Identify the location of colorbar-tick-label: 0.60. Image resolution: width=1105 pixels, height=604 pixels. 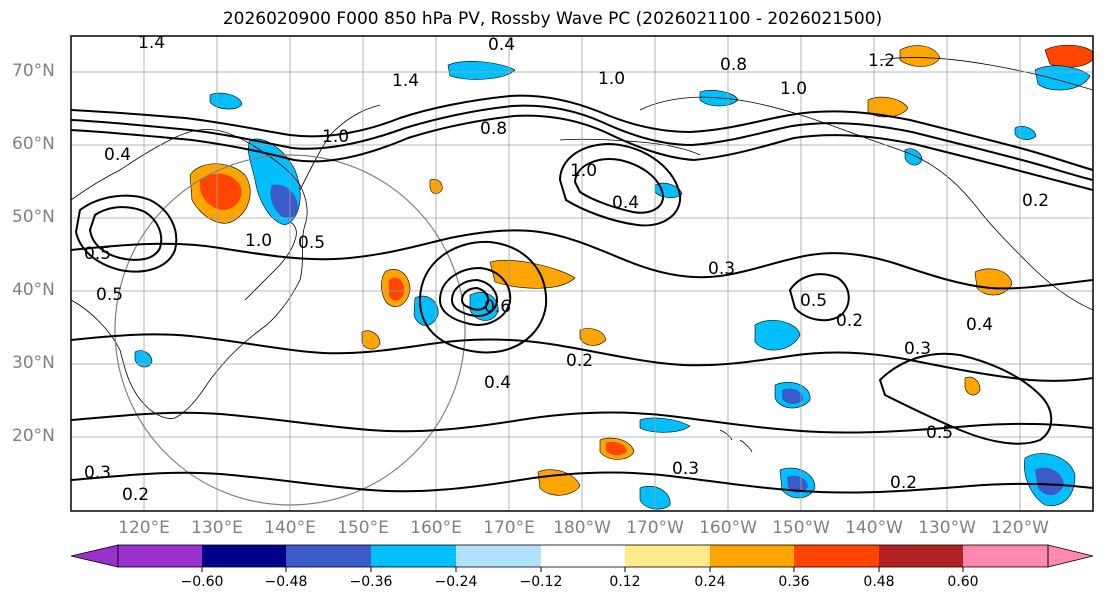
(963, 582).